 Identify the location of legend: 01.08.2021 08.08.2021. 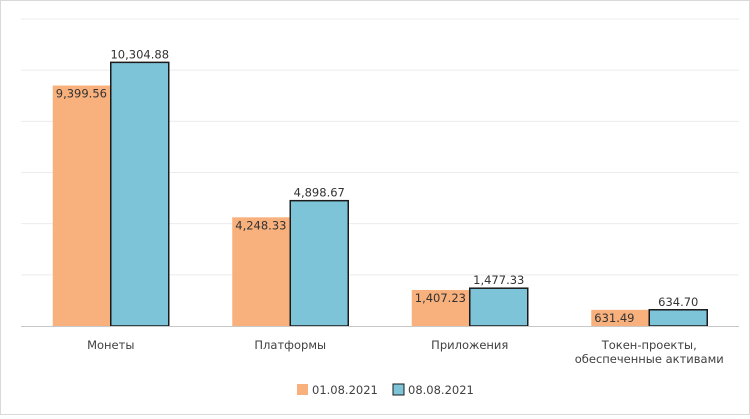
(385, 390).